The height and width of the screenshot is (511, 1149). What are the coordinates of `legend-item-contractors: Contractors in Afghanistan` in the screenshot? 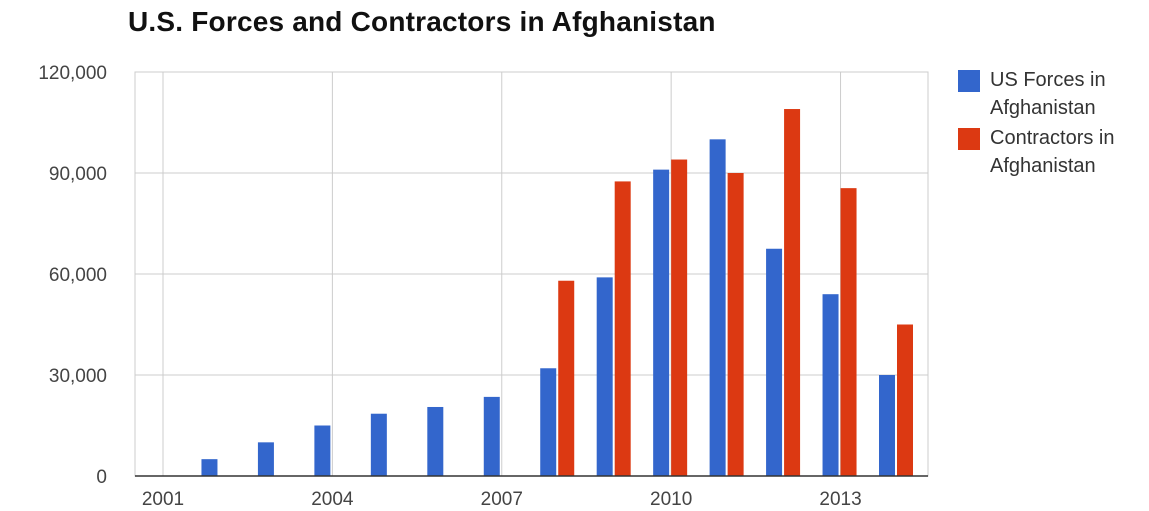 It's located at (1050, 152).